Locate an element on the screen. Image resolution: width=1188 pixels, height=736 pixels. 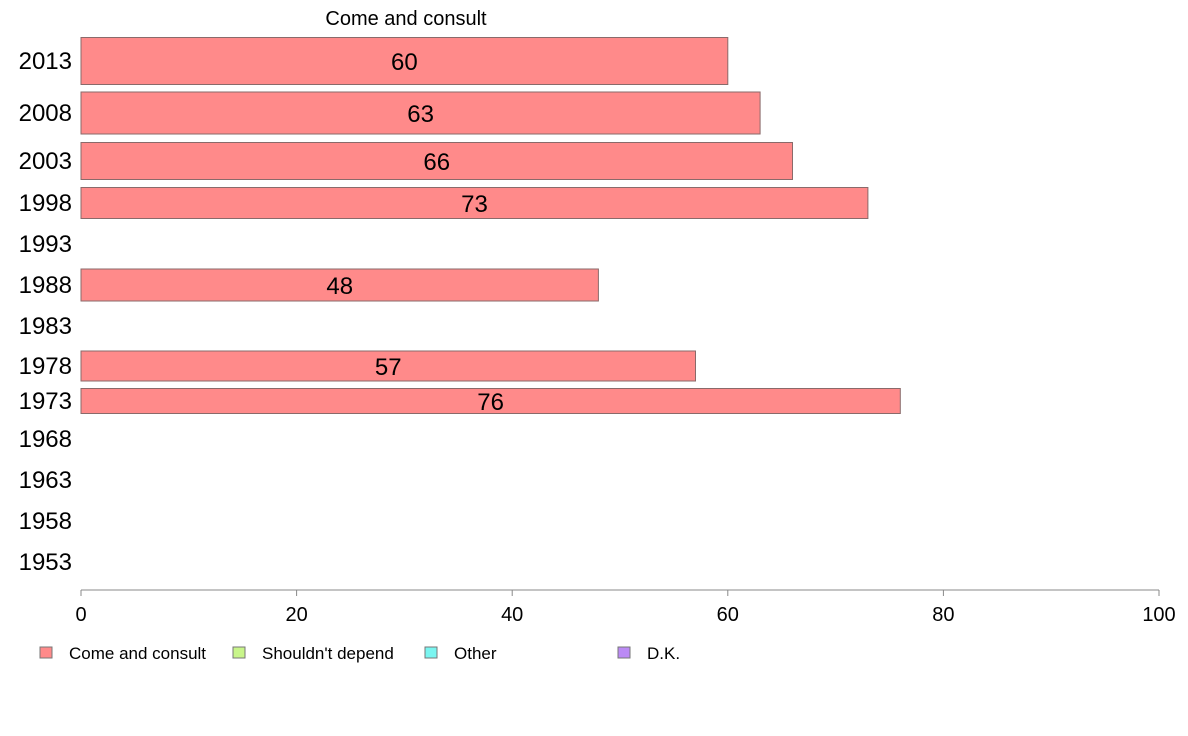
legend-label: Other is located at coordinates (475, 653).